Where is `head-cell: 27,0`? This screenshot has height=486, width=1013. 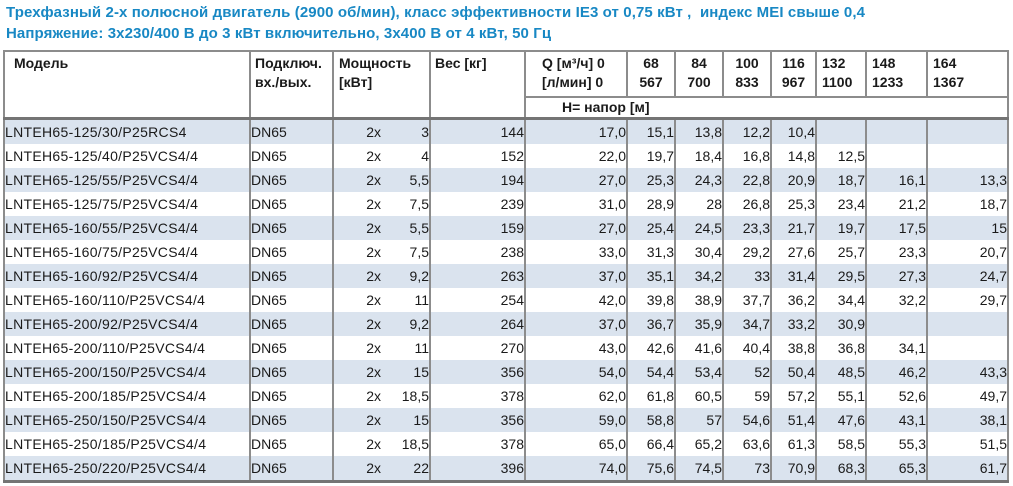
head-cell: 27,0 is located at coordinates (575, 180).